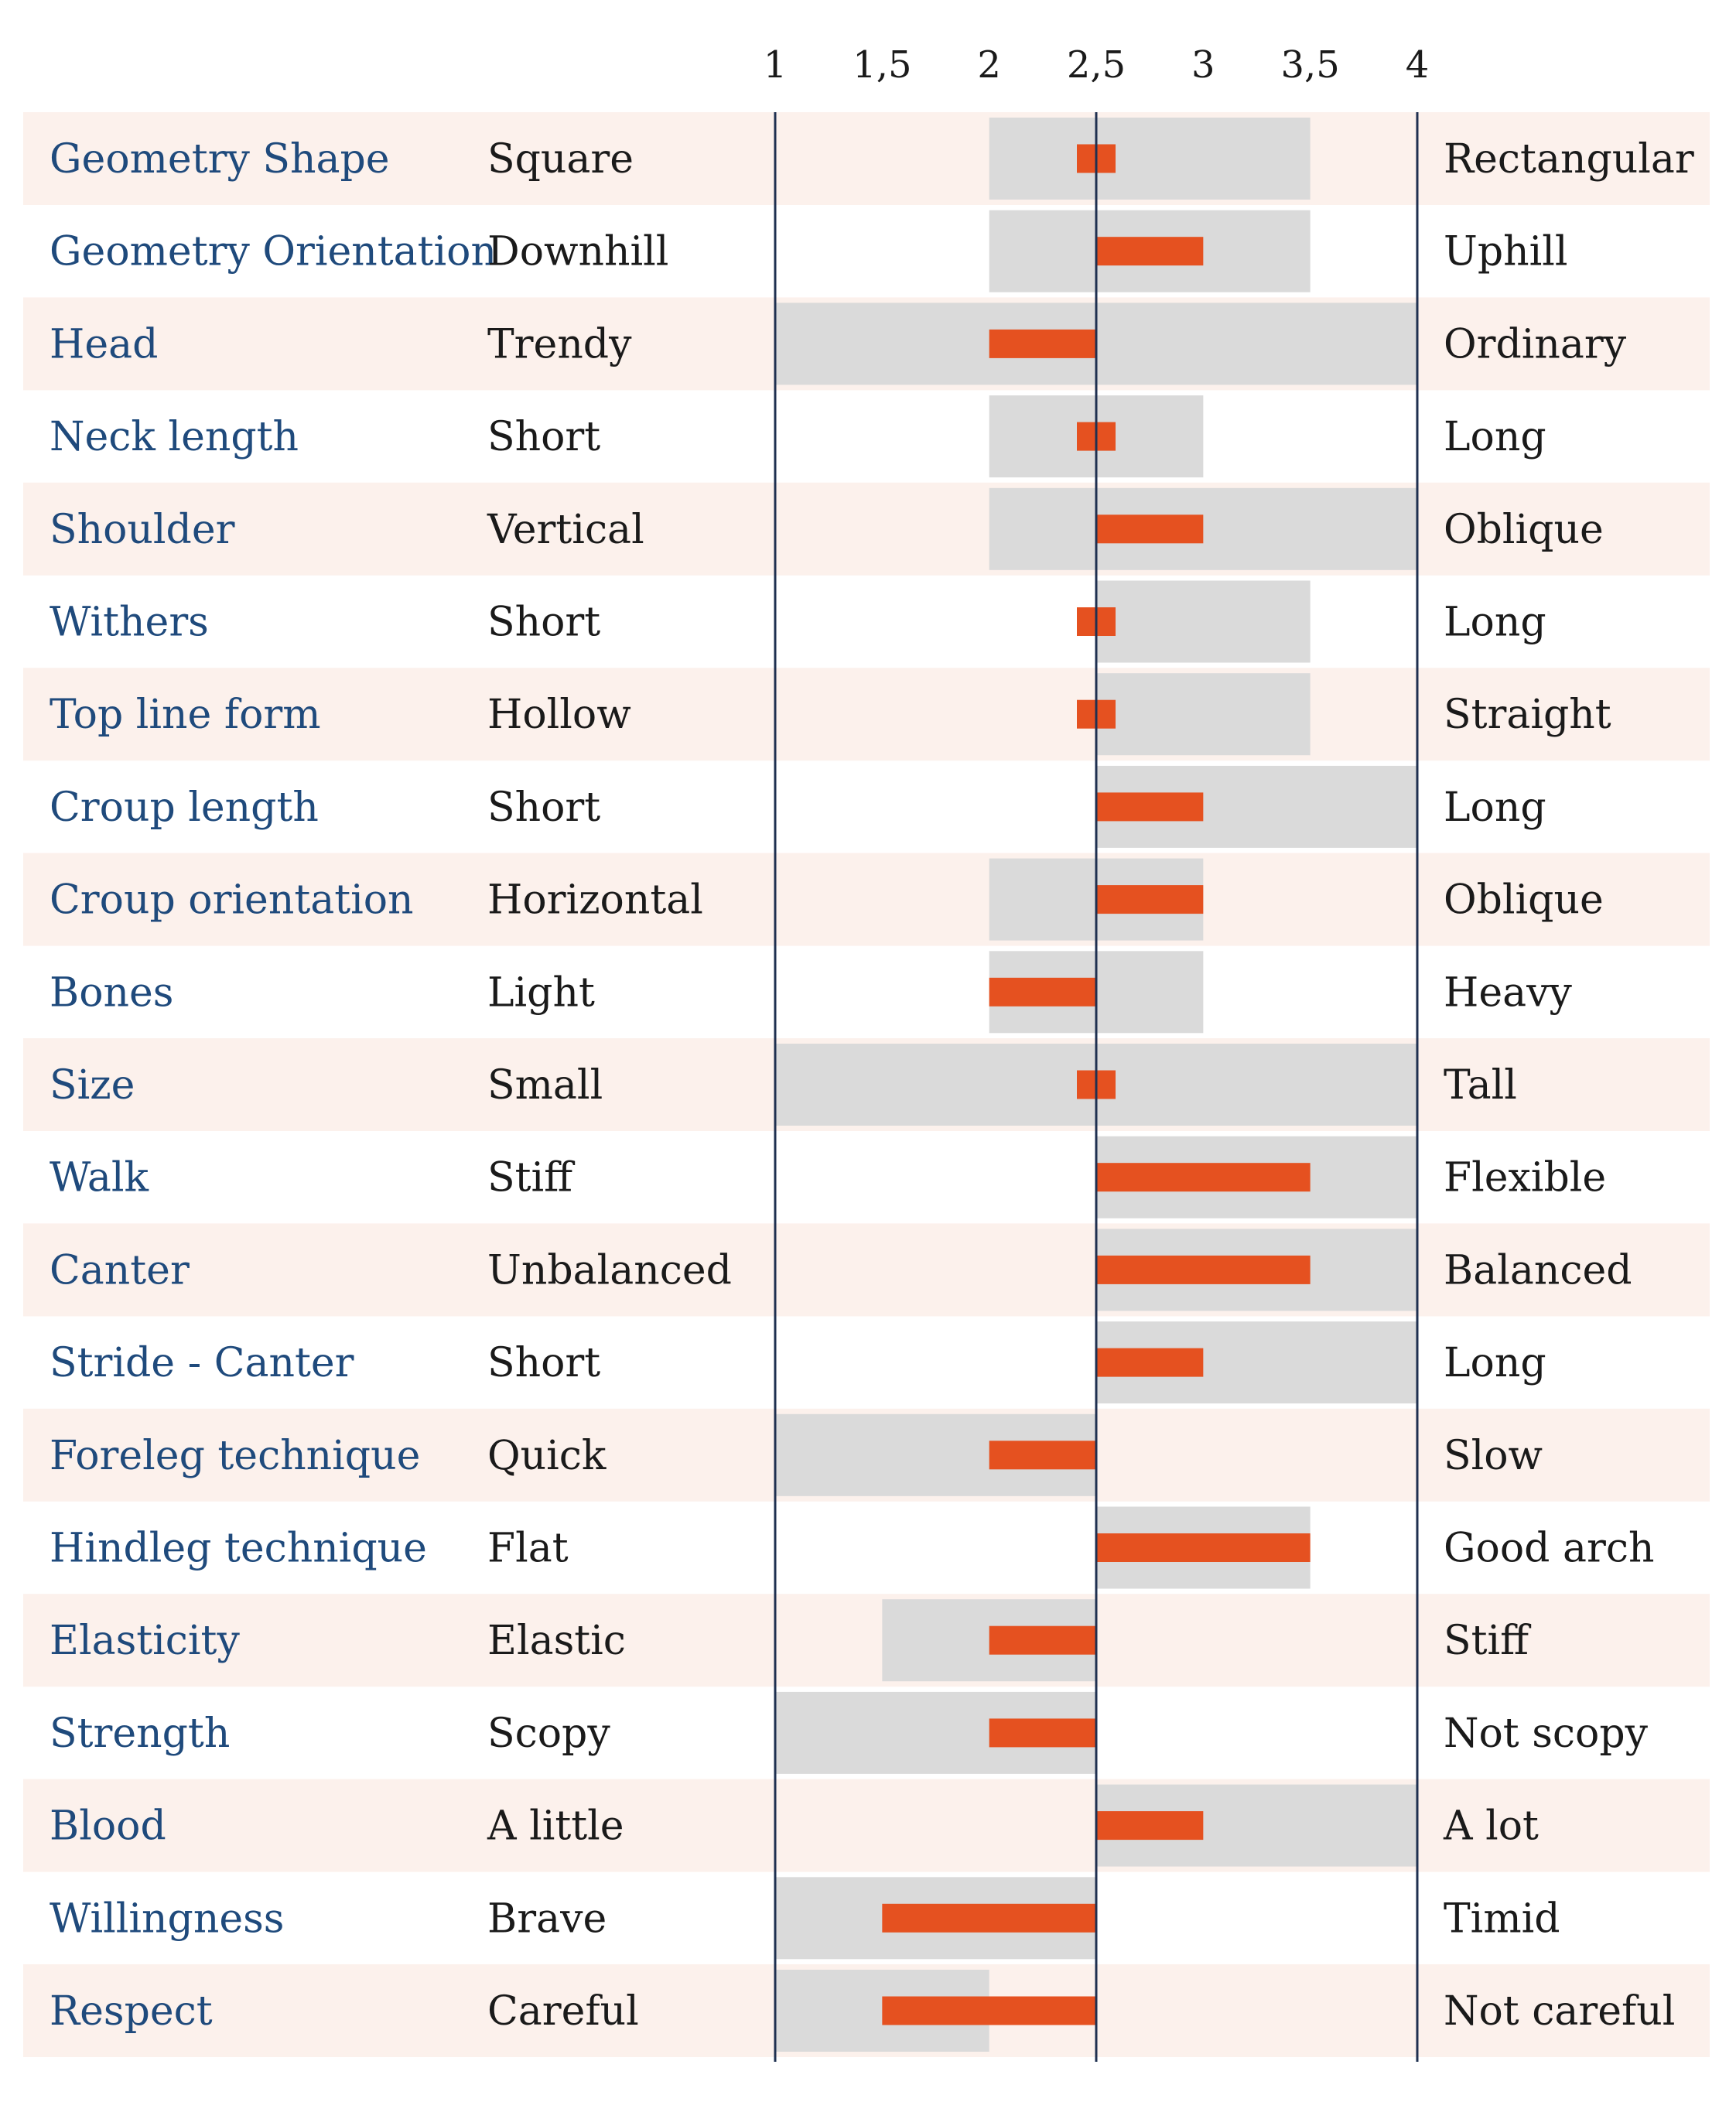 Image resolution: width=1736 pixels, height=2102 pixels. I want to click on trait-label: Foreleg technique, so click(235, 1456).